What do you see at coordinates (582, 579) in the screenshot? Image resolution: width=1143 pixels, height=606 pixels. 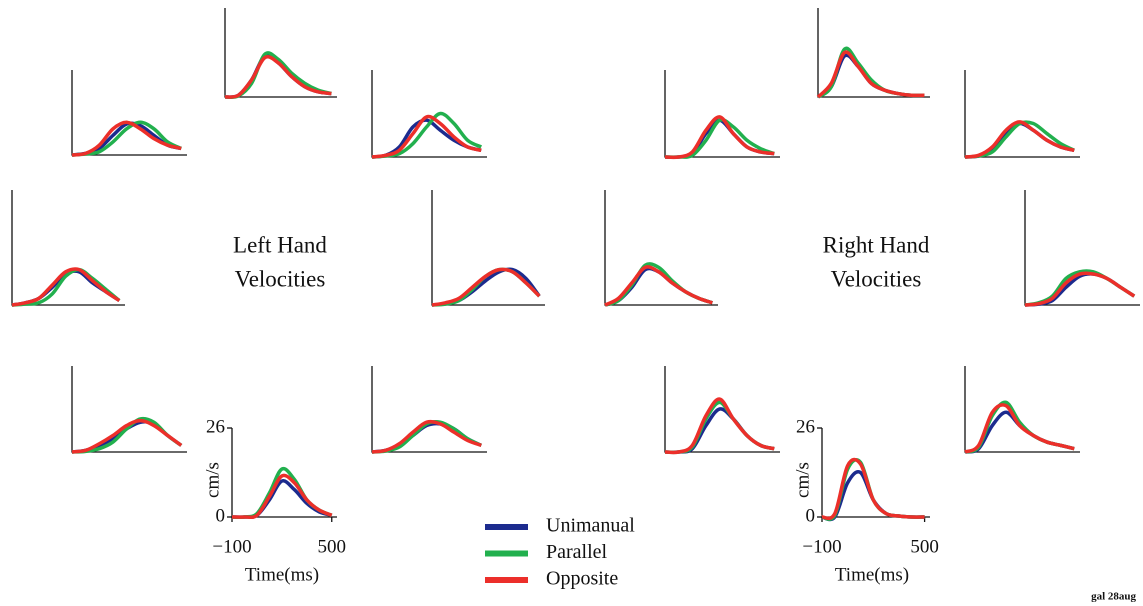 I see `legend-label: Opposite` at bounding box center [582, 579].